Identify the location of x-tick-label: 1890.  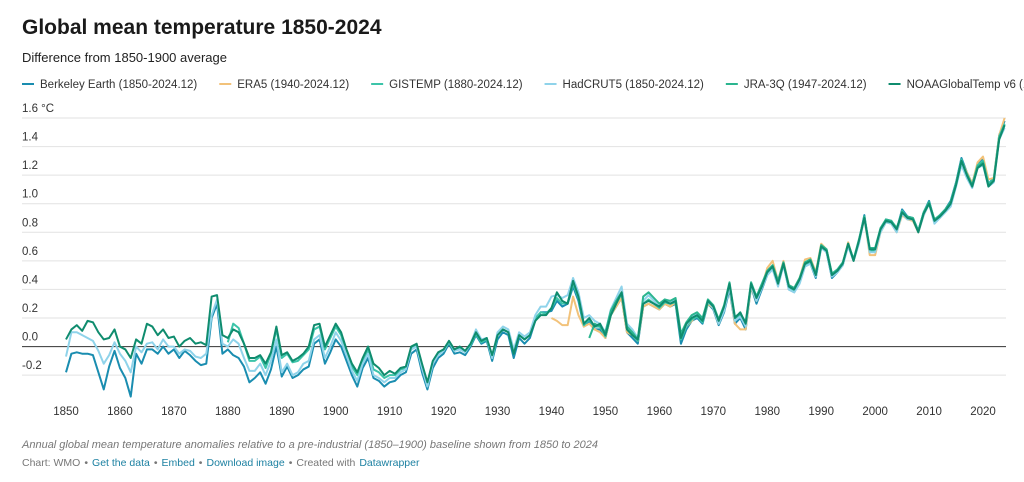
(282, 412).